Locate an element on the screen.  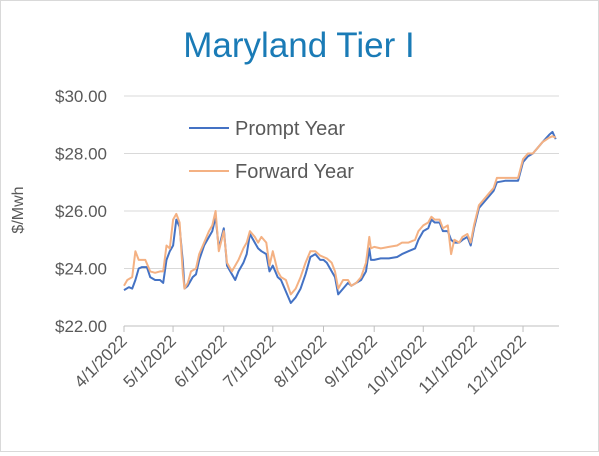
y-axis-ticks: $22.00 $24.00 $26.00 $28.00 $30.00 is located at coordinates (81, 211).